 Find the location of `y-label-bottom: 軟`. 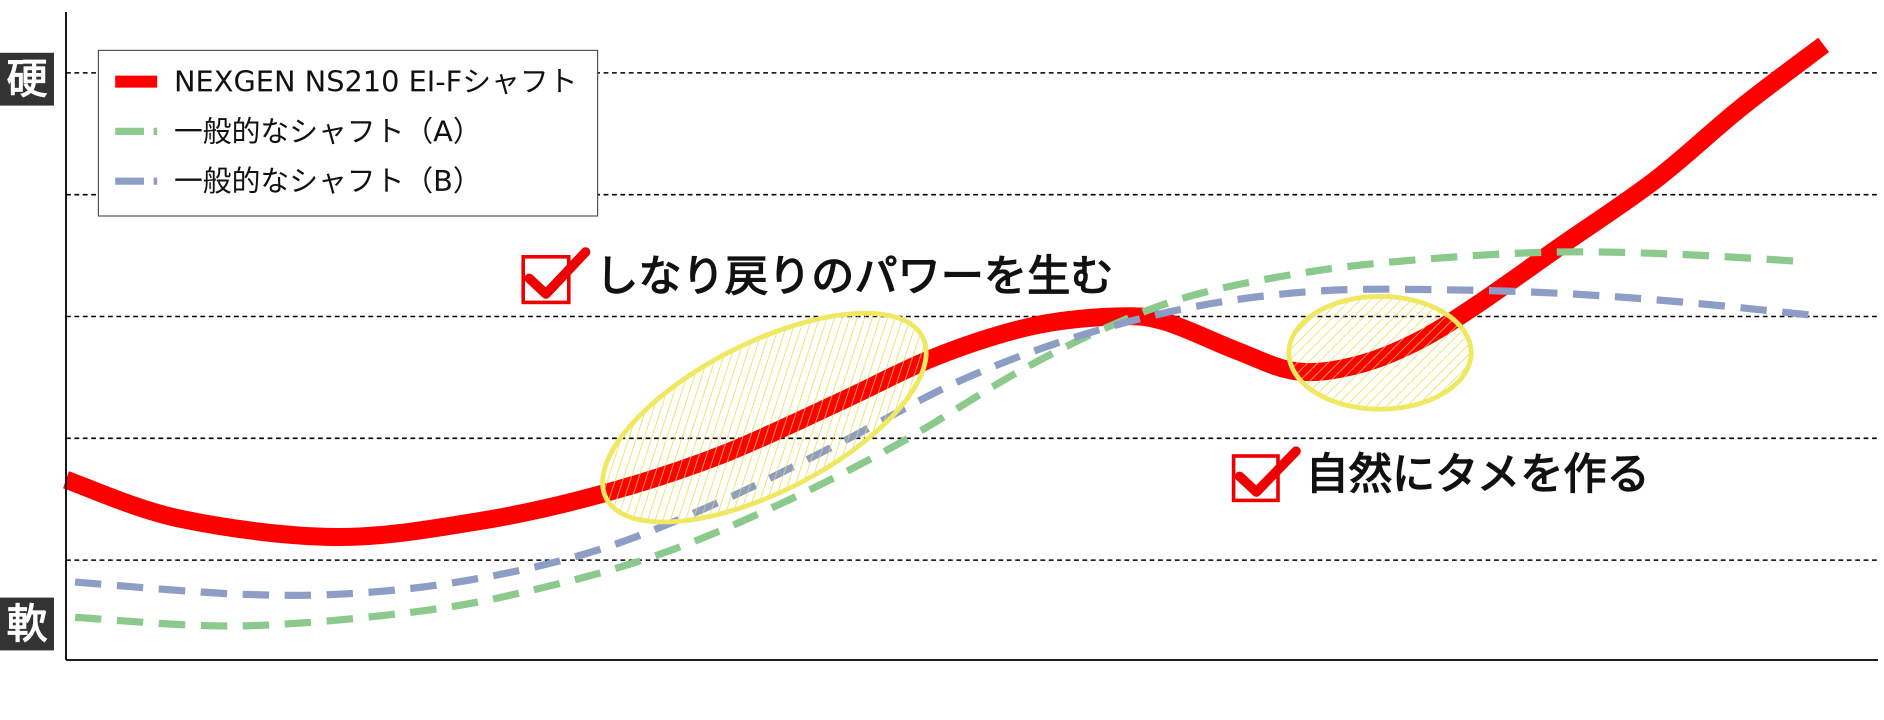

y-label-bottom: 軟 is located at coordinates (27, 624).